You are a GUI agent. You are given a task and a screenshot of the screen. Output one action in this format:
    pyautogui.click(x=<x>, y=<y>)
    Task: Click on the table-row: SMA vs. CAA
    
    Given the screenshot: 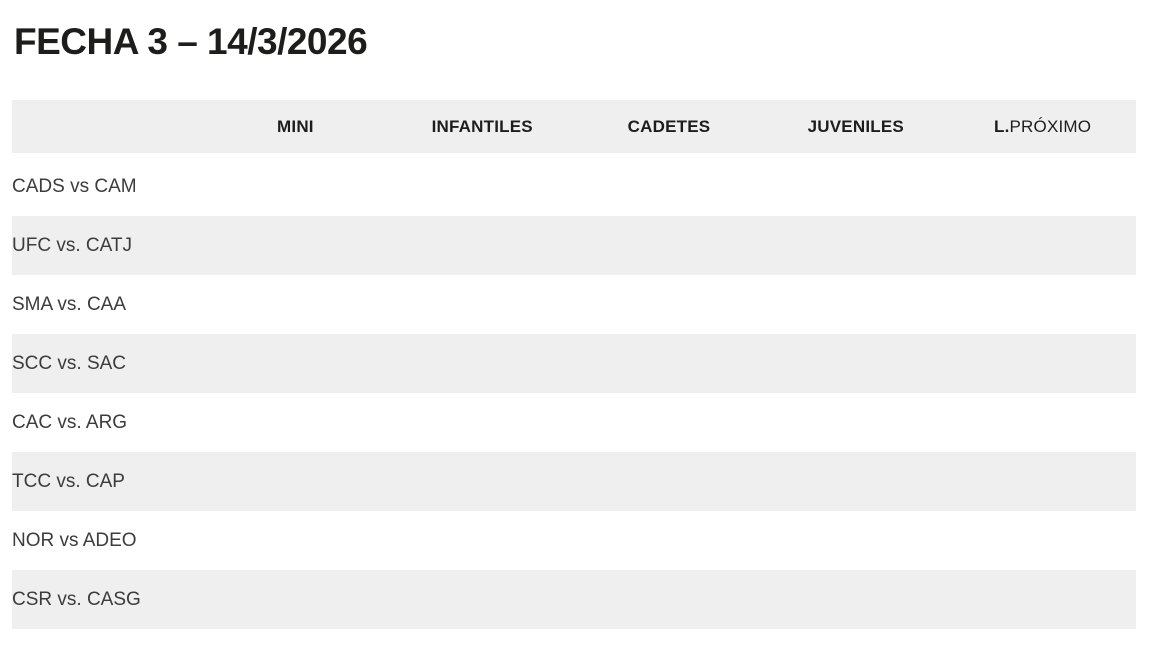 What is the action you would take?
    pyautogui.click(x=574, y=304)
    